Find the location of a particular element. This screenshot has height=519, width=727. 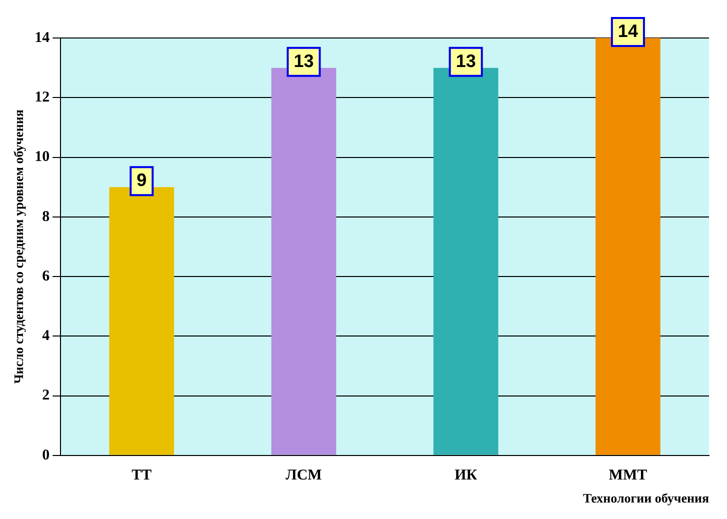

data-label: 14 is located at coordinates (628, 30).